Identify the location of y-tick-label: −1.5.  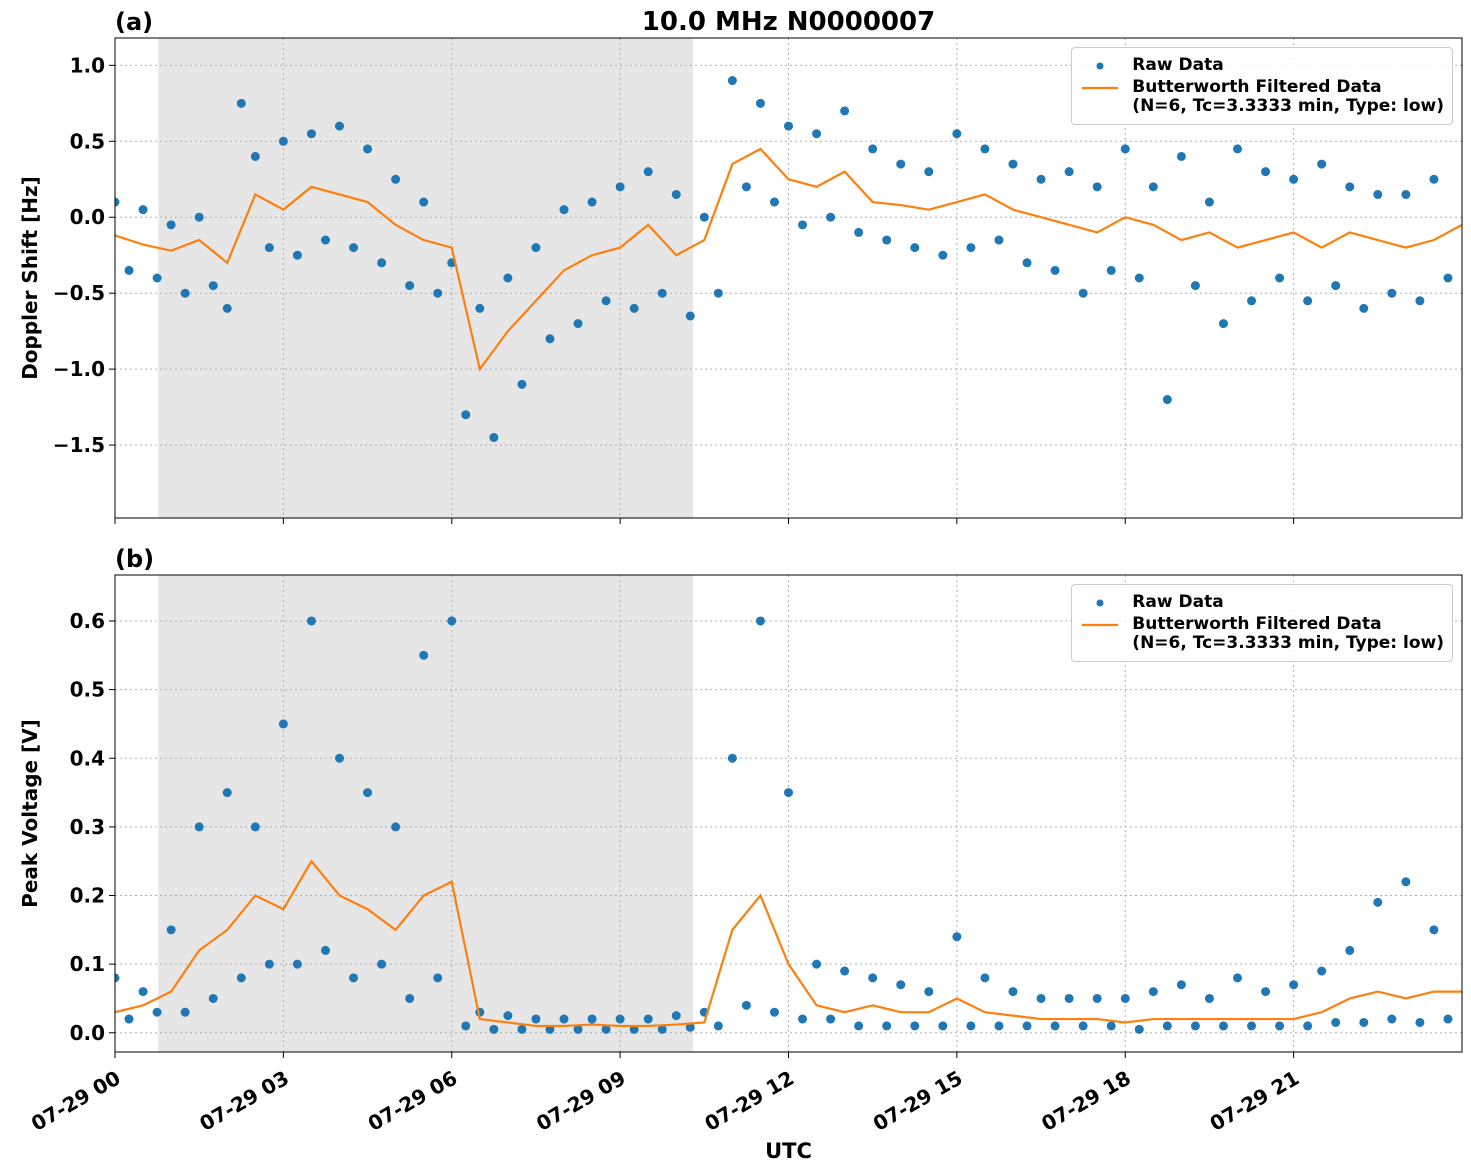
(79, 445).